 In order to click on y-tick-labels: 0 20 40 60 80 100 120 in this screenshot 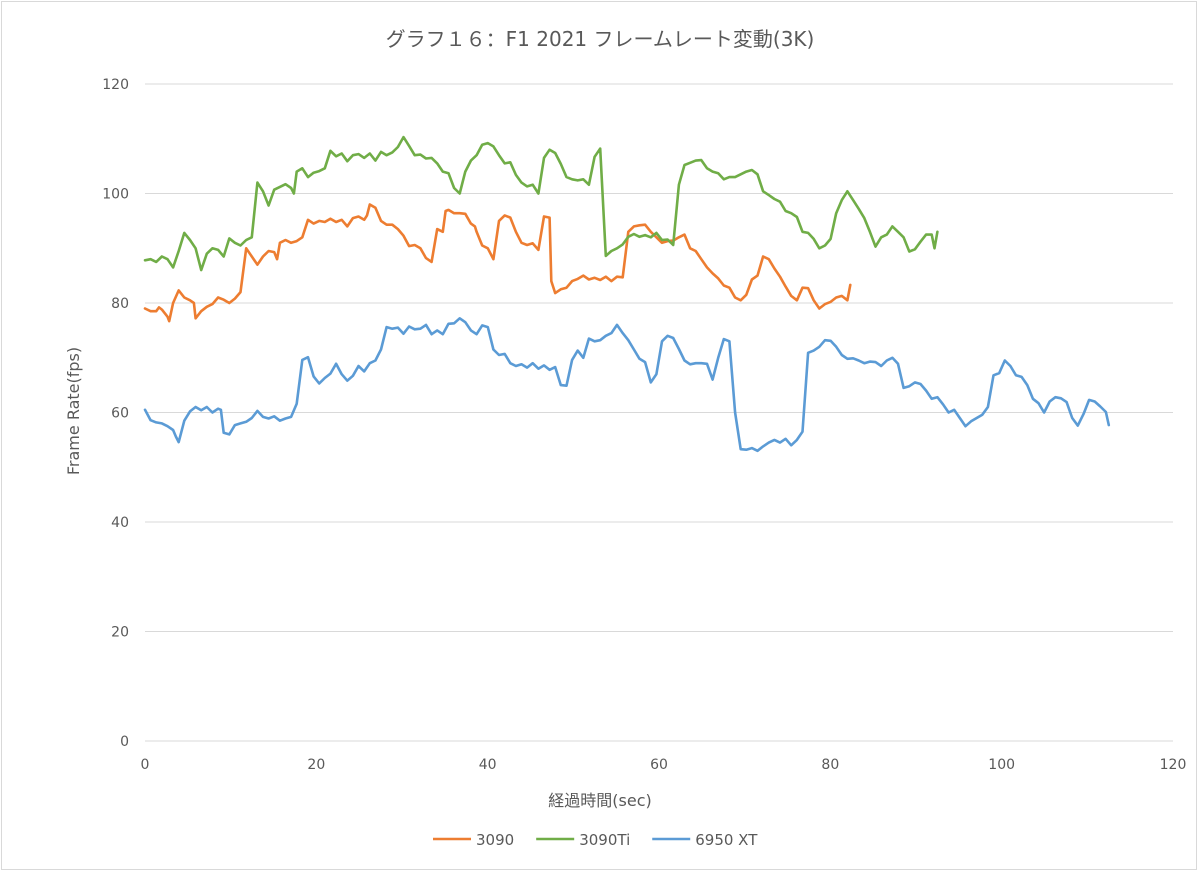, I will do `click(115, 413)`.